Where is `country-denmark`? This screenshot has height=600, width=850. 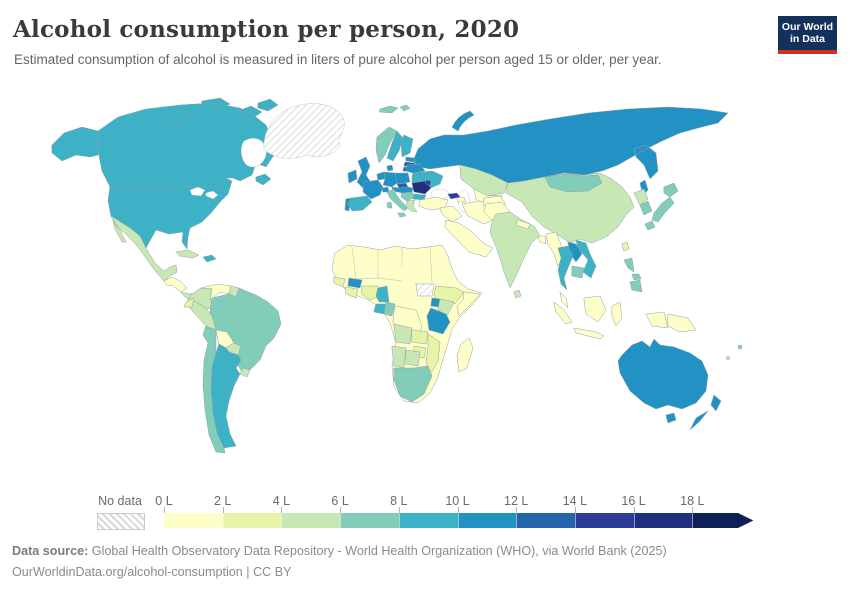
country-denmark is located at coordinates (390, 168).